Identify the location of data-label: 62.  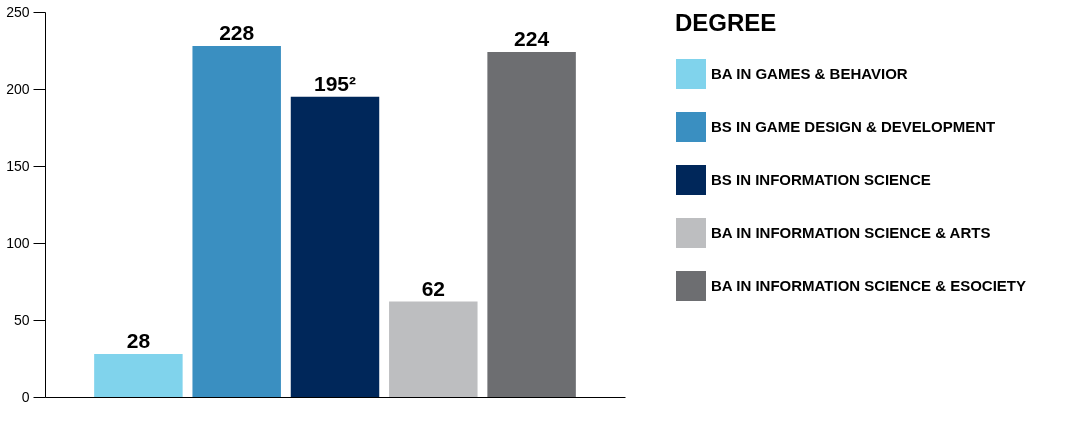
(433, 288).